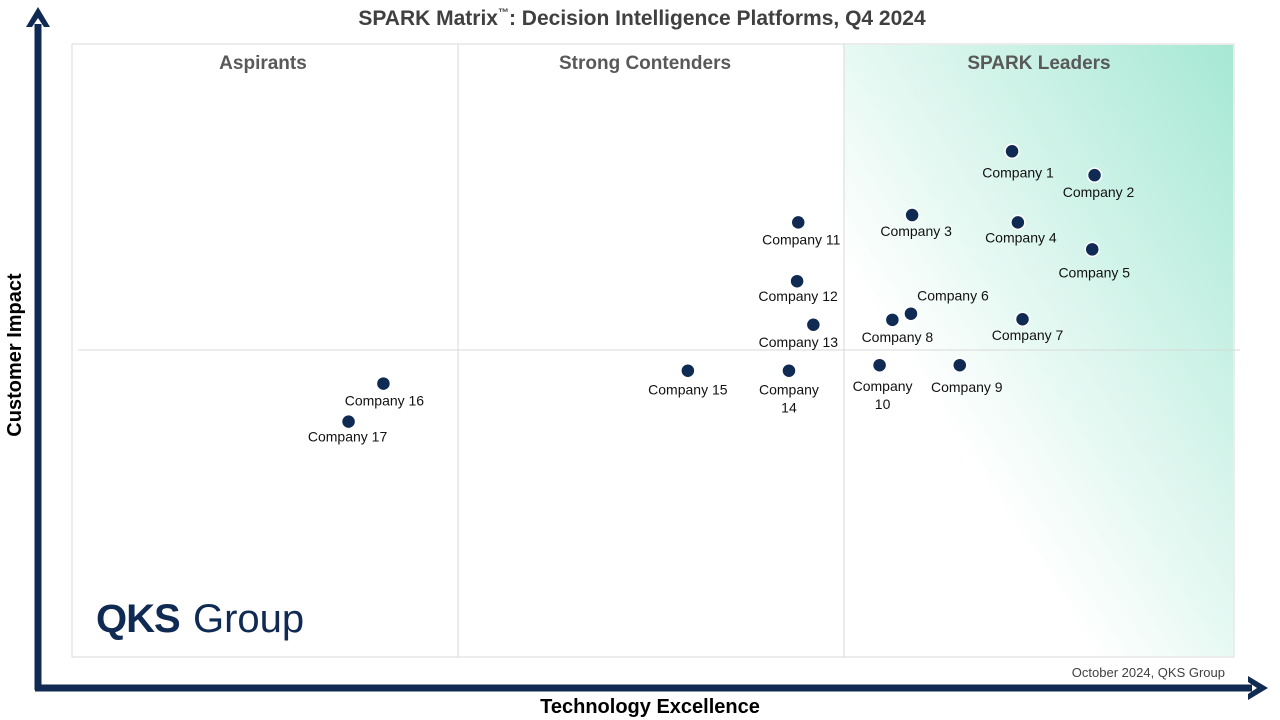 This screenshot has width=1280, height=720. I want to click on label-company-8: Company 8, so click(898, 337).